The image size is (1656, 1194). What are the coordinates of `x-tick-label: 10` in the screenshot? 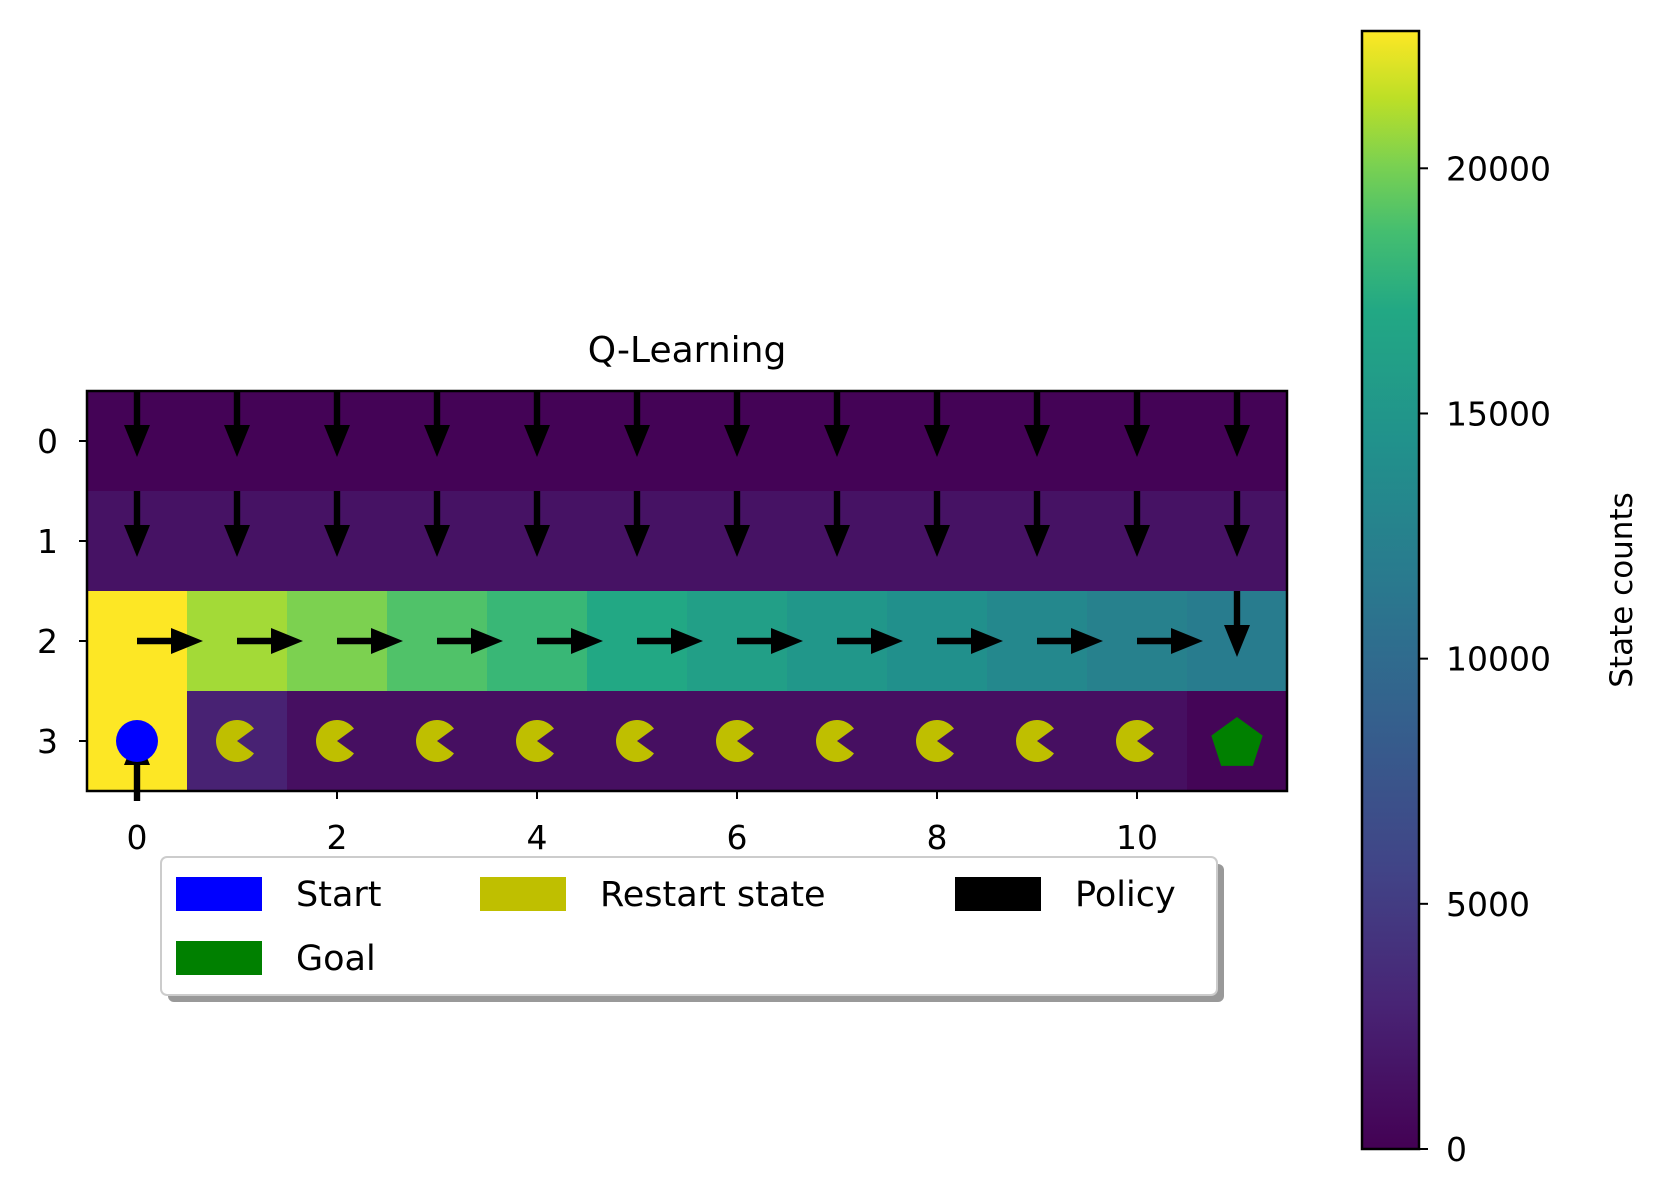 It's located at (1137, 837).